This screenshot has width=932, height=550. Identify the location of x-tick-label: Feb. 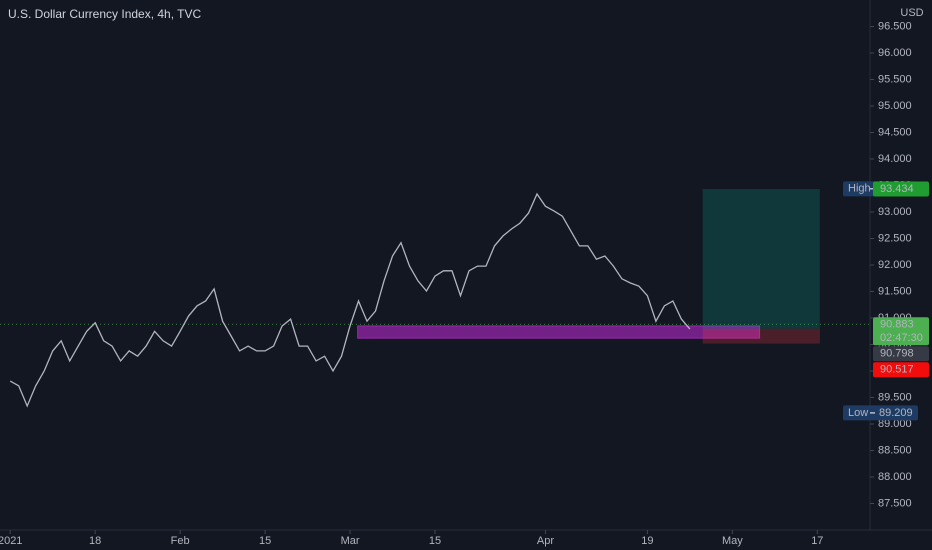
(180, 541).